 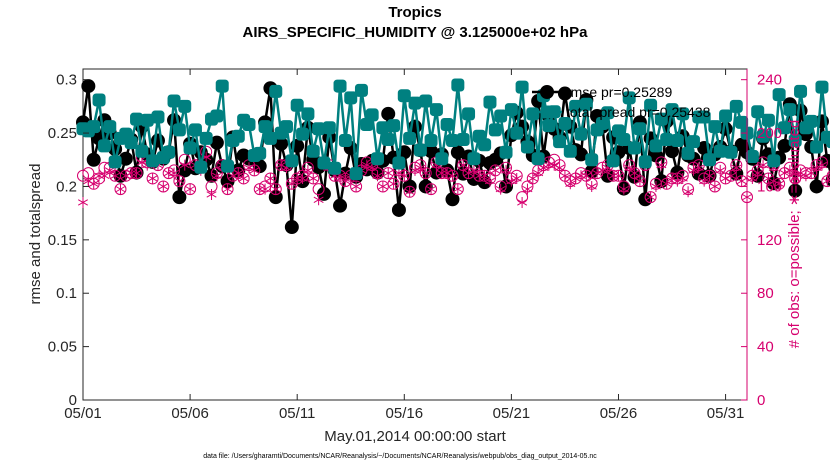 What do you see at coordinates (547, 92) in the screenshot?
I see `legend-rmse-marker` at bounding box center [547, 92].